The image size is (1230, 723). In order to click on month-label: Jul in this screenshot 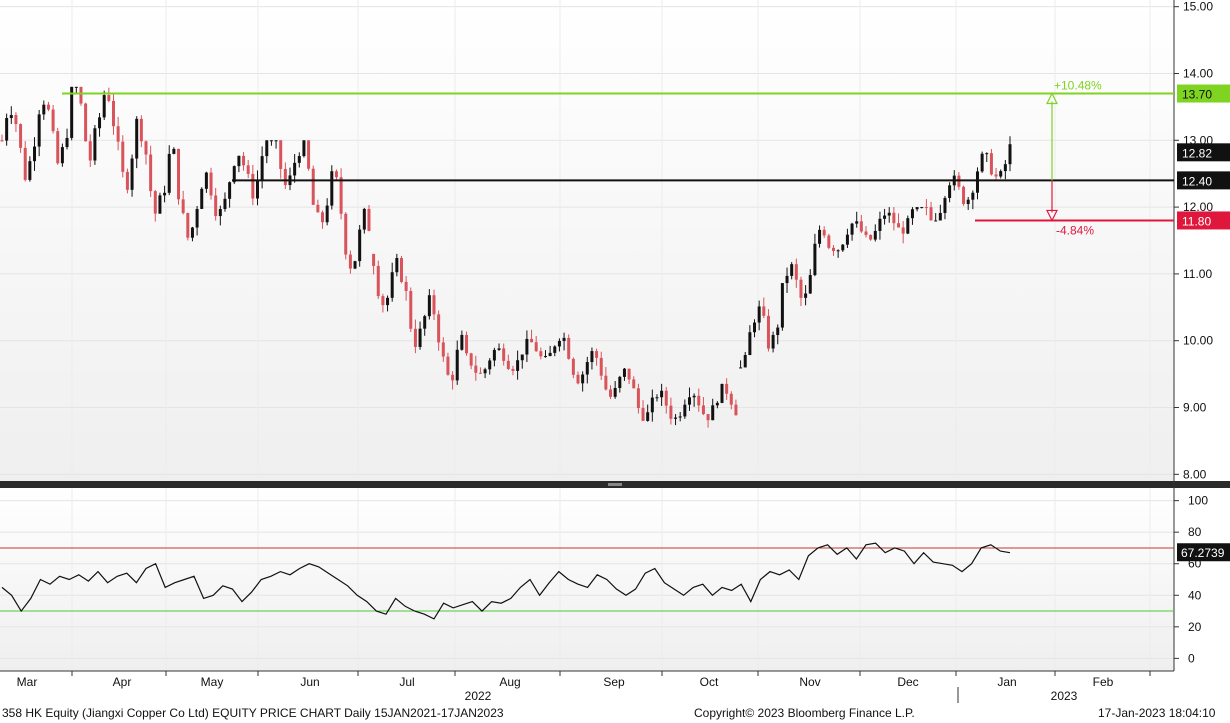, I will do `click(406, 682)`.